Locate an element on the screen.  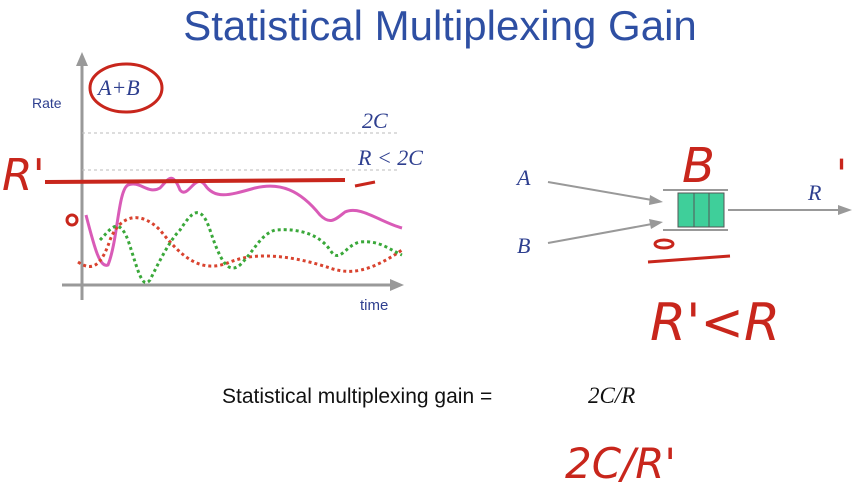
circled-label: A+B is located at coordinates (118, 87).